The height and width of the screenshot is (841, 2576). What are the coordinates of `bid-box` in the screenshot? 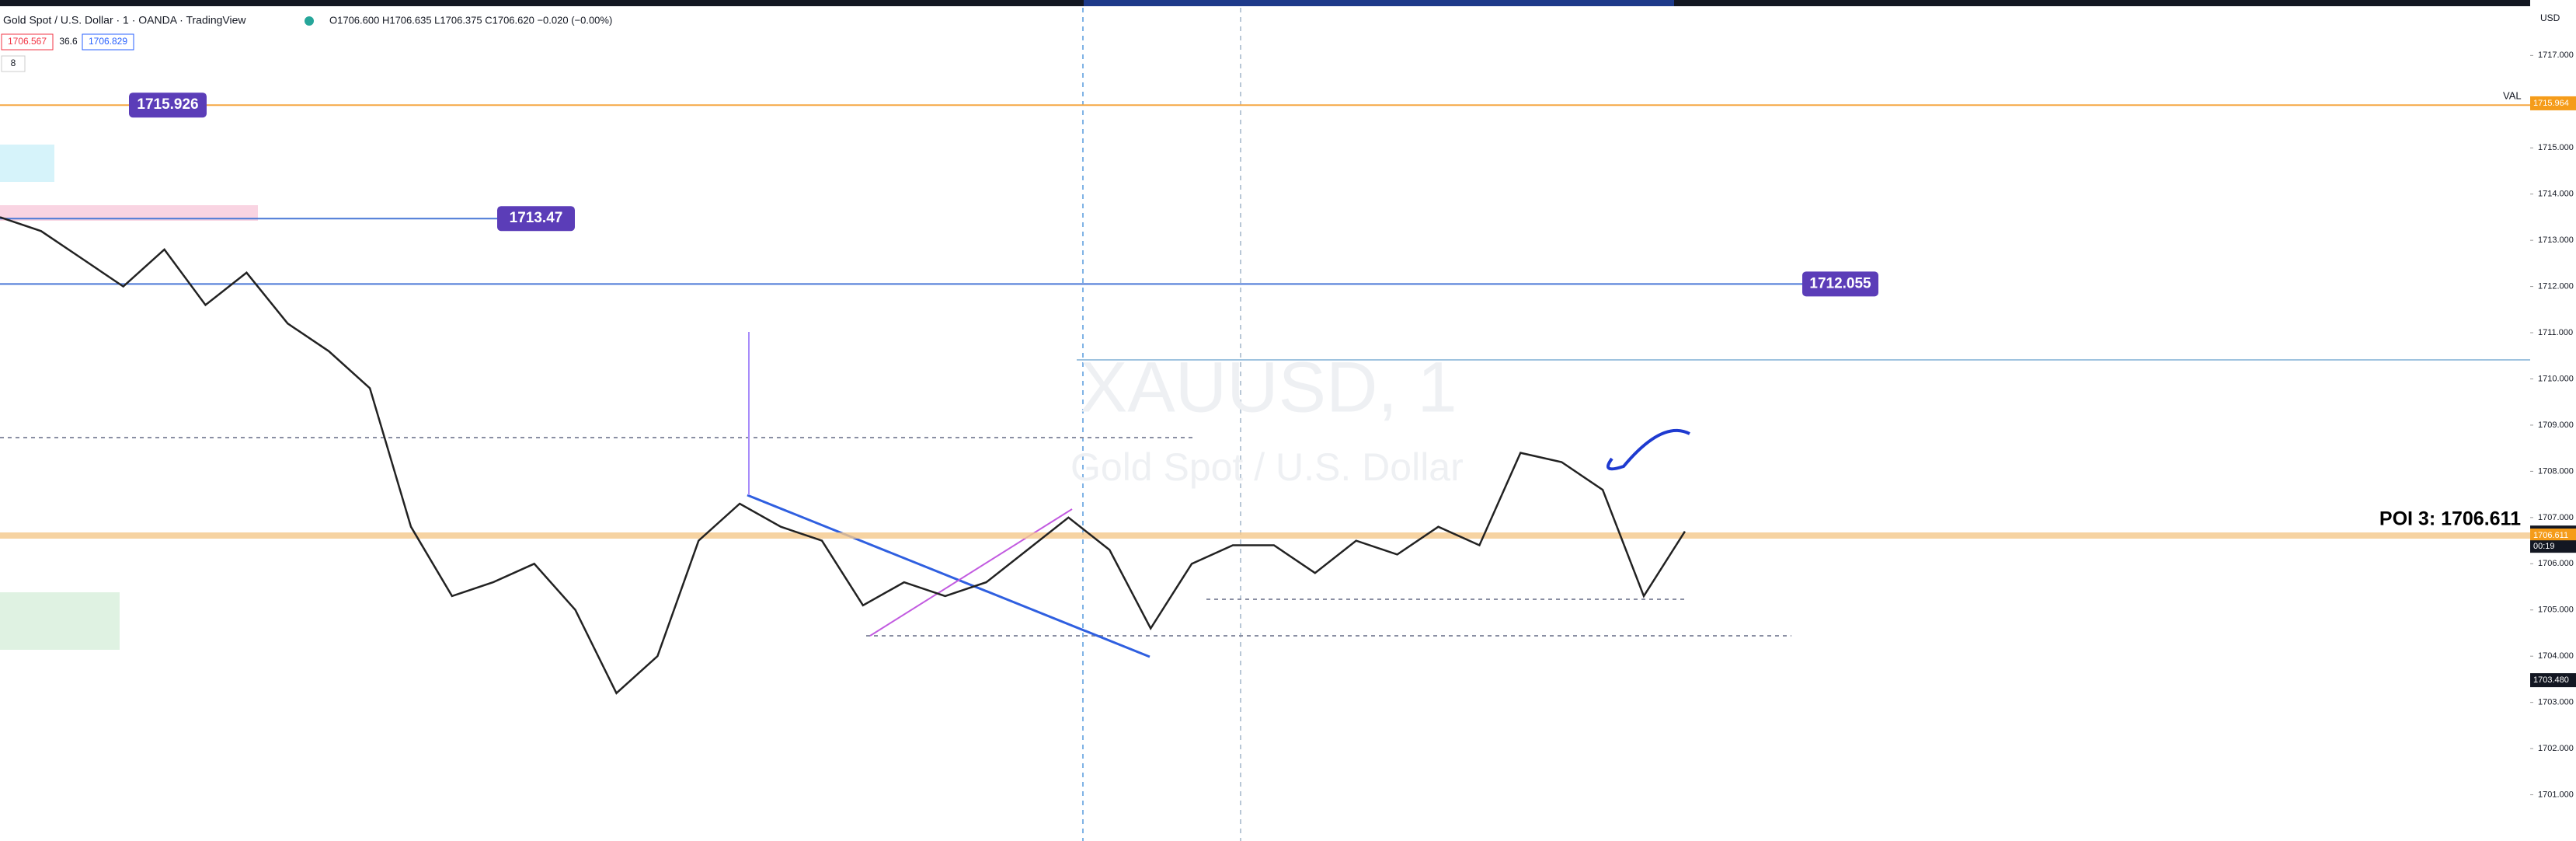 It's located at (27, 42).